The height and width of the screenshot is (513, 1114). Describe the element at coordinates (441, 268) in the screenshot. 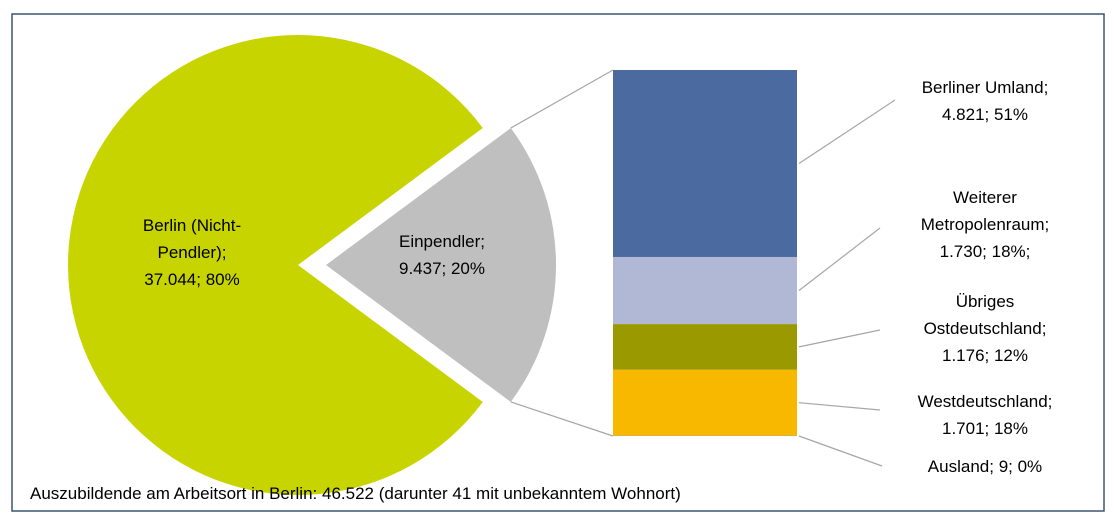

I see `label-value: 9.437; 20%` at that location.